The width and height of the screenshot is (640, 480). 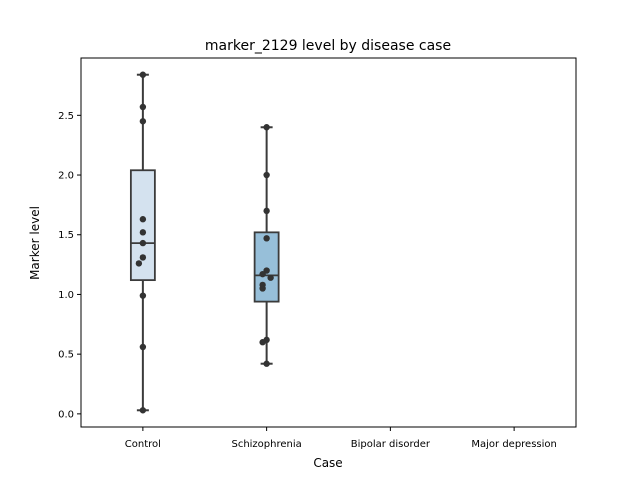 I want to click on box-group-schizophrenia, so click(x=266, y=245).